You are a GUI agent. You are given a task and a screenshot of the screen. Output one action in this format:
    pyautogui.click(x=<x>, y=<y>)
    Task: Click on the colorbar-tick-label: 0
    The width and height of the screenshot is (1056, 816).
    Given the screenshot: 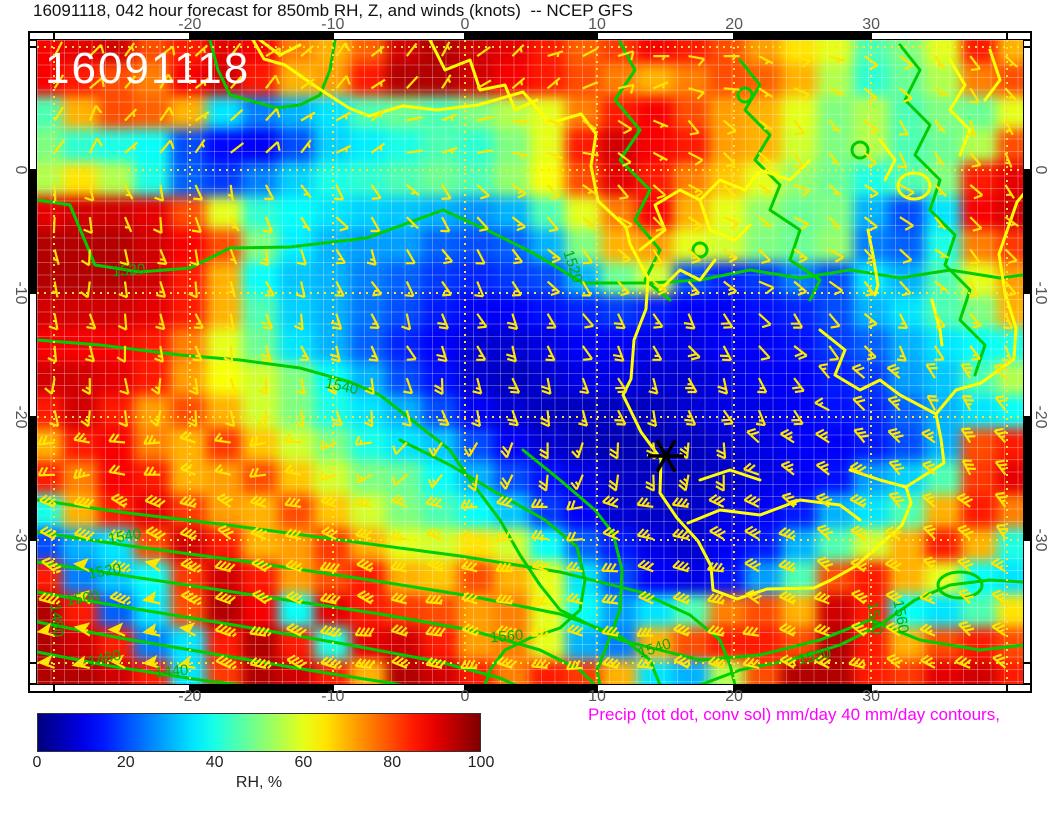 What is the action you would take?
    pyautogui.click(x=37, y=762)
    